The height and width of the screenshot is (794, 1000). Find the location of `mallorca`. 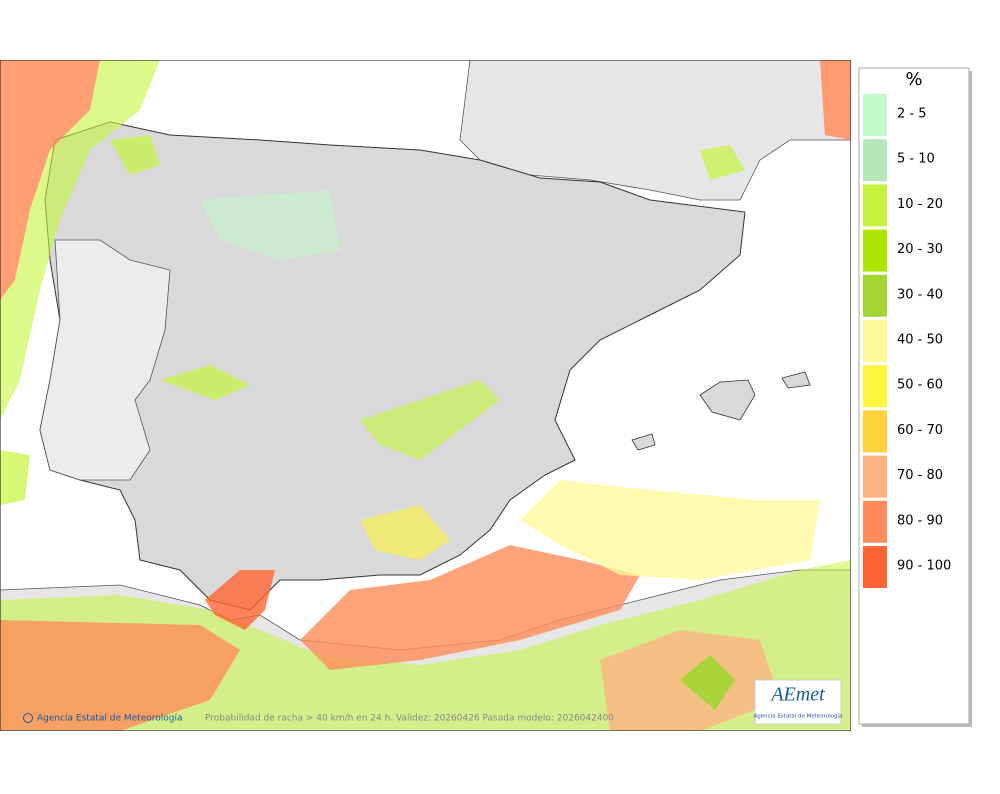

mallorca is located at coordinates (727, 400).